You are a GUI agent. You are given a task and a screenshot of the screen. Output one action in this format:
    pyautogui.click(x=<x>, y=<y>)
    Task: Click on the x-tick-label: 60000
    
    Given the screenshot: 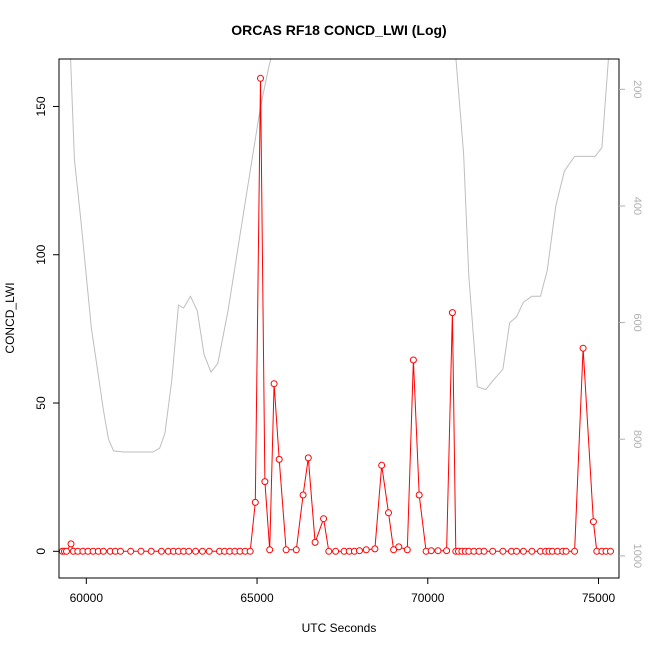 What is the action you would take?
    pyautogui.click(x=87, y=598)
    